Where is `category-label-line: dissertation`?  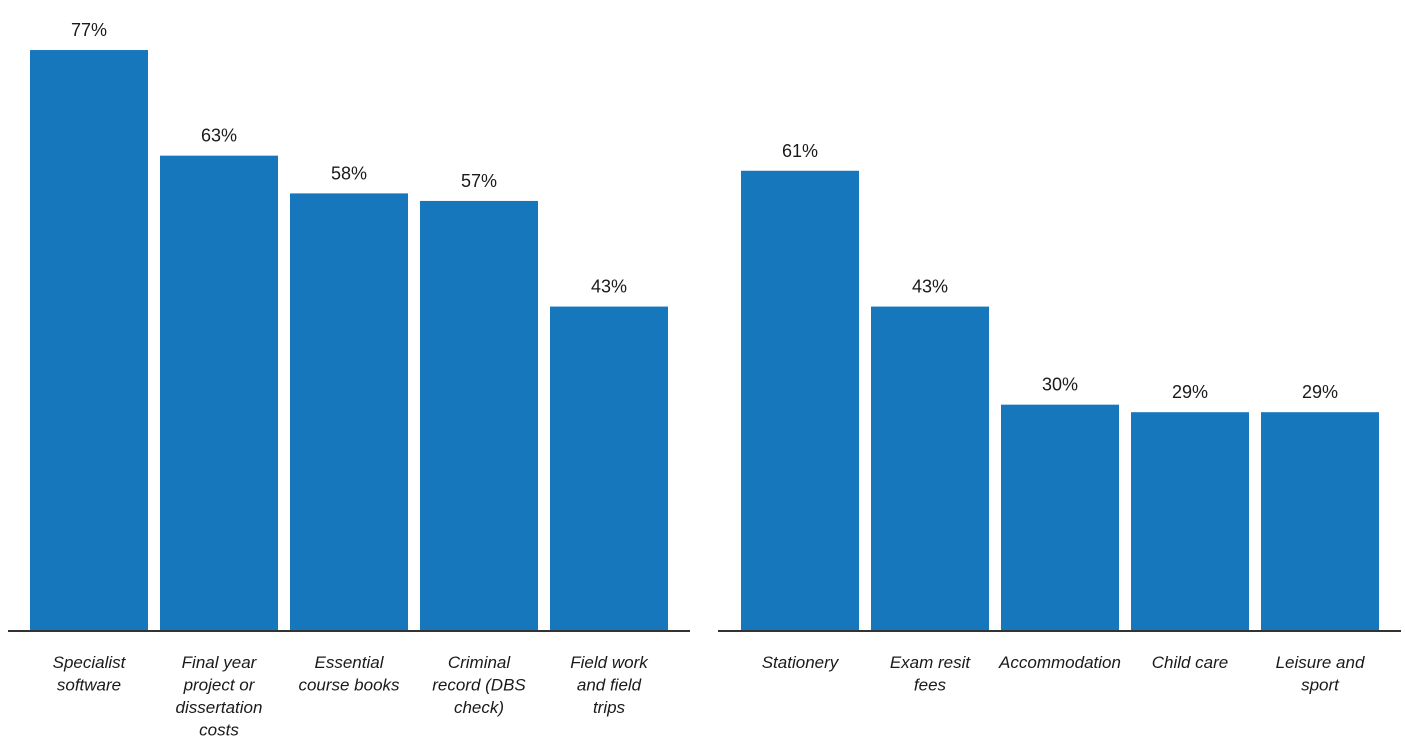 category-label-line: dissertation is located at coordinates (219, 707).